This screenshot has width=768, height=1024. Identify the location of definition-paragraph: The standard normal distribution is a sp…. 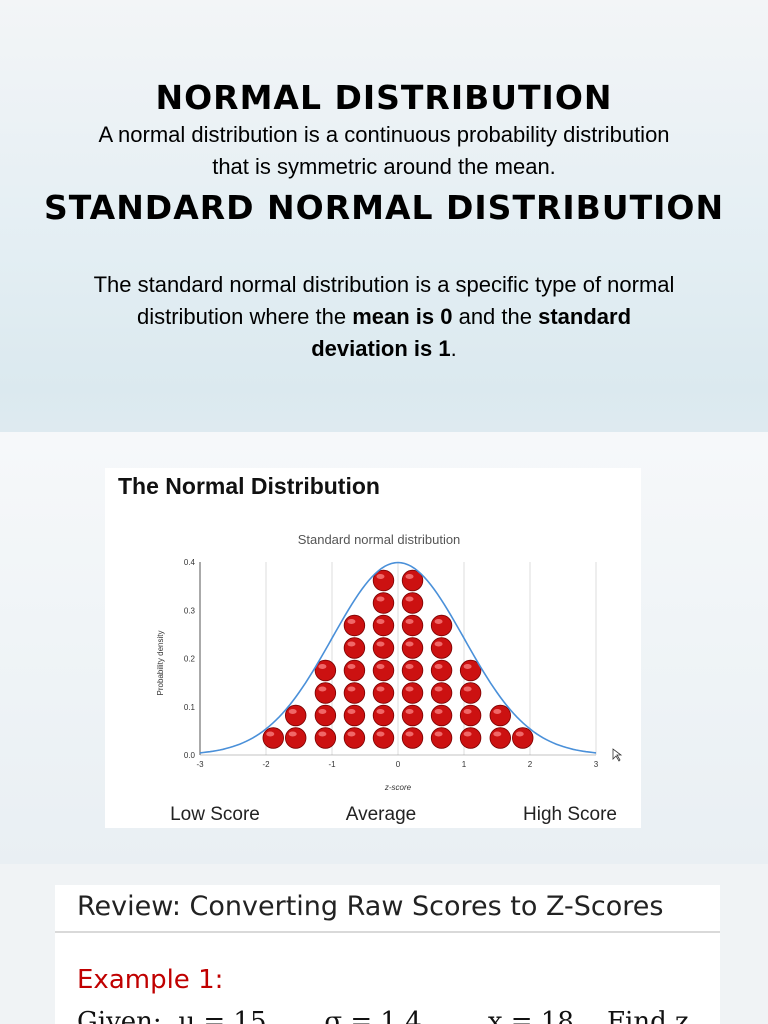
(384, 317).